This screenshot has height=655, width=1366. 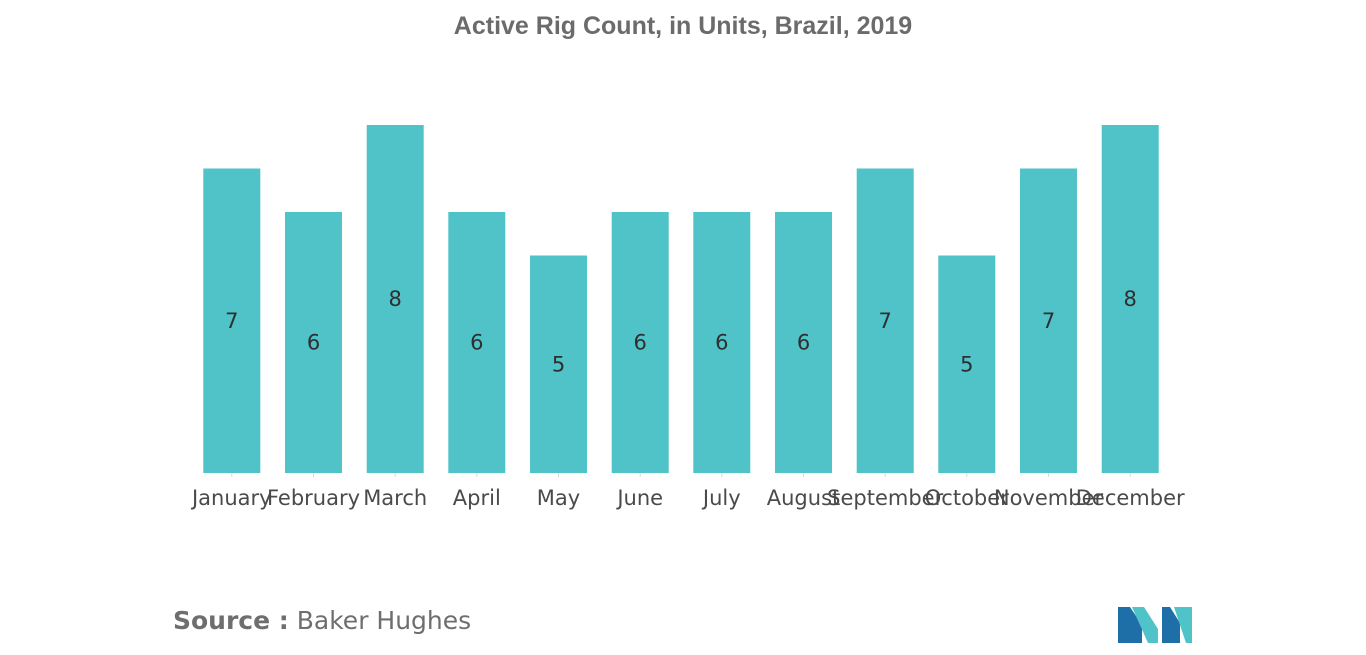 I want to click on bar-february, so click(x=313, y=342).